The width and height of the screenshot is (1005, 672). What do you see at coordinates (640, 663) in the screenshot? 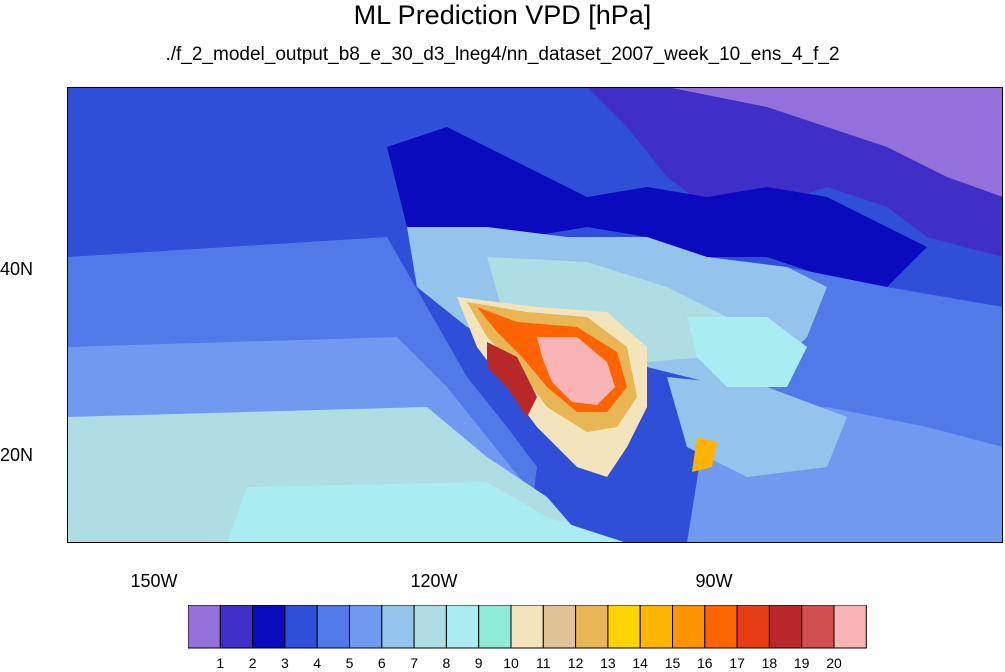
I see `colorbar-tick-label: 14` at bounding box center [640, 663].